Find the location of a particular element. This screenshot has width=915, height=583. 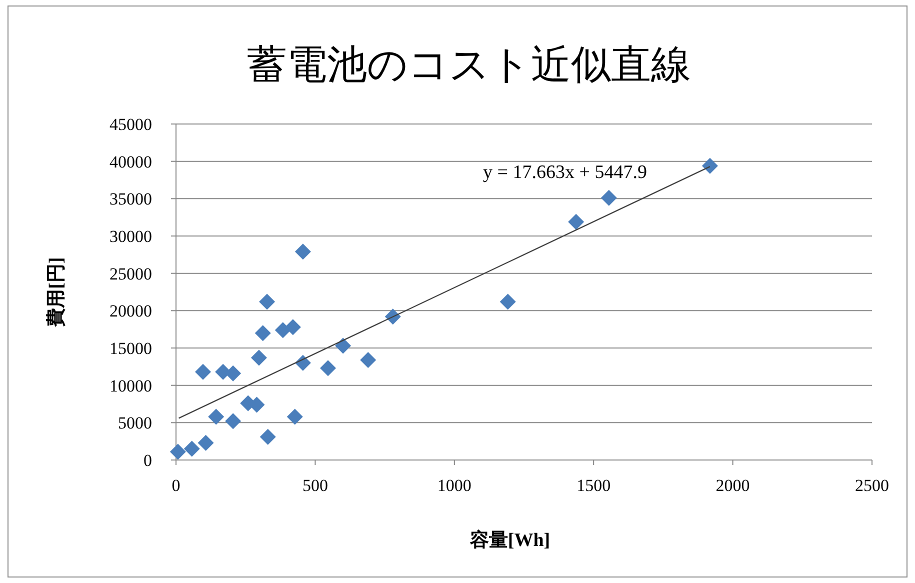

y-tick-label: 35000 is located at coordinates (131, 199).